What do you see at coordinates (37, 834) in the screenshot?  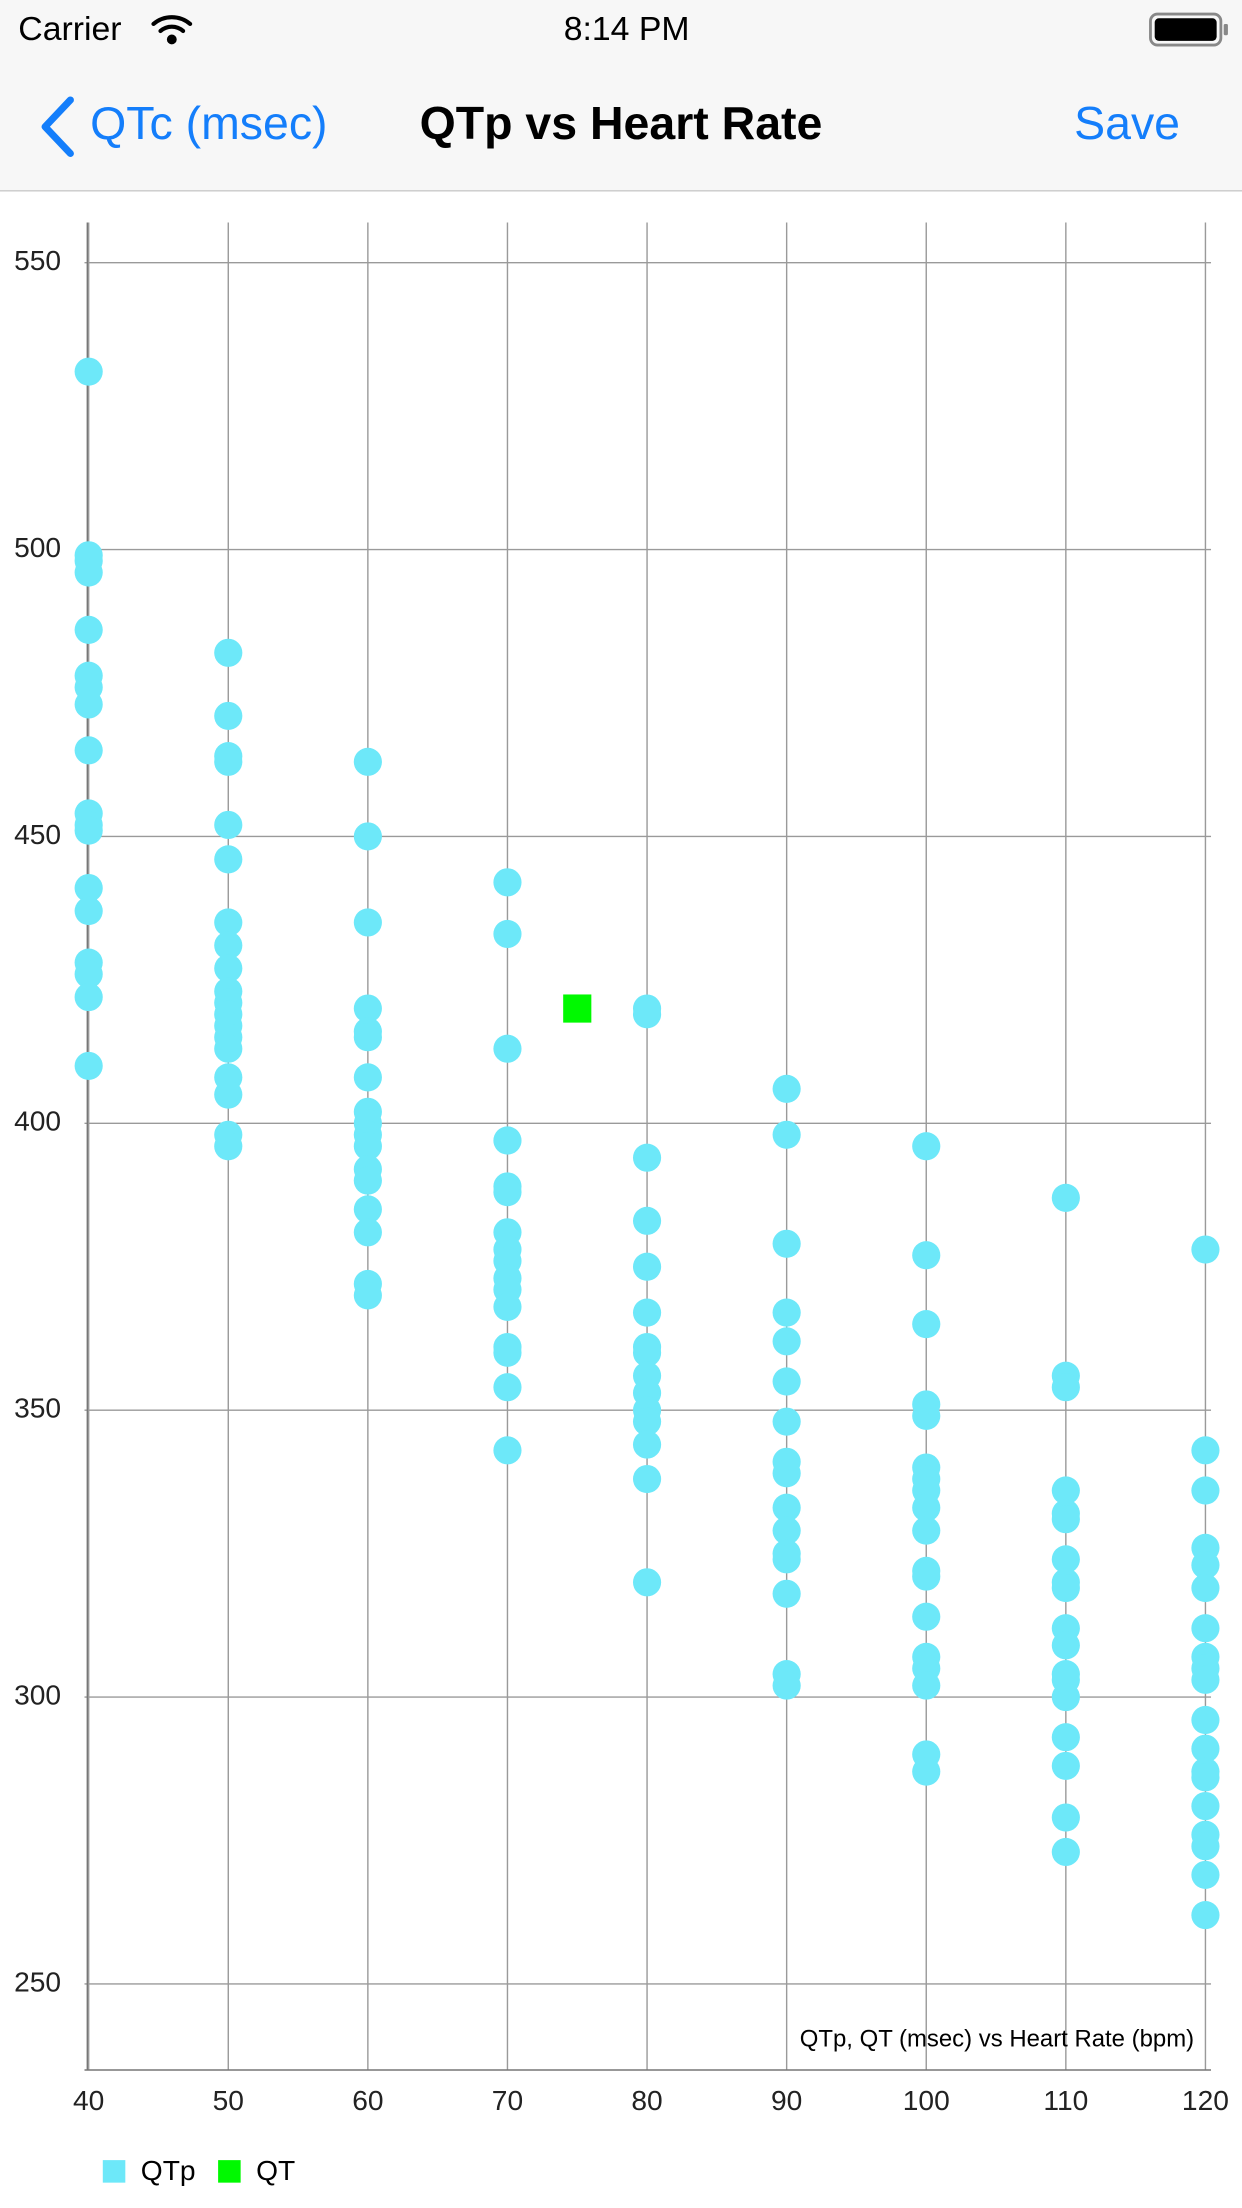 I see `y-tick-label: 450` at bounding box center [37, 834].